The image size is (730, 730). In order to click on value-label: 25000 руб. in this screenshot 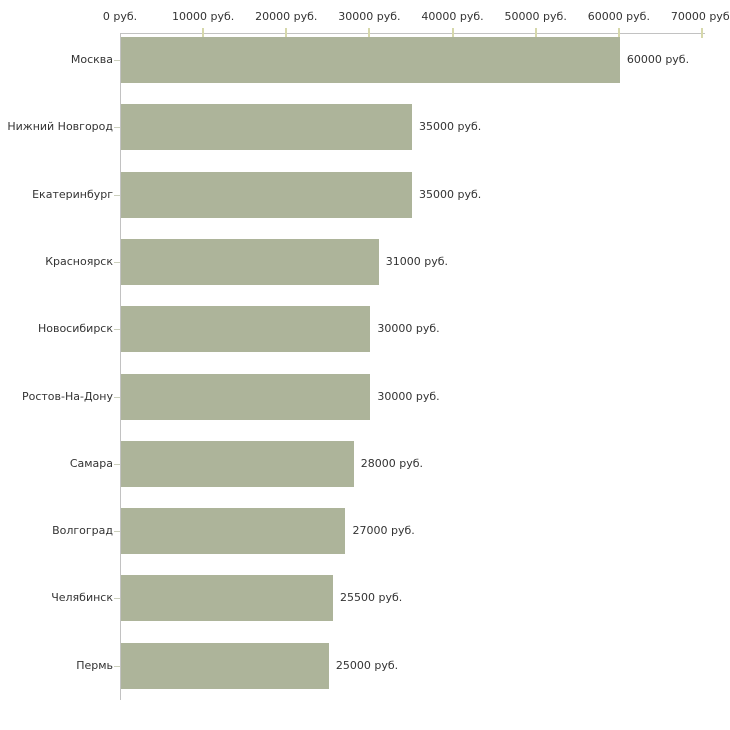, I will do `click(367, 665)`.